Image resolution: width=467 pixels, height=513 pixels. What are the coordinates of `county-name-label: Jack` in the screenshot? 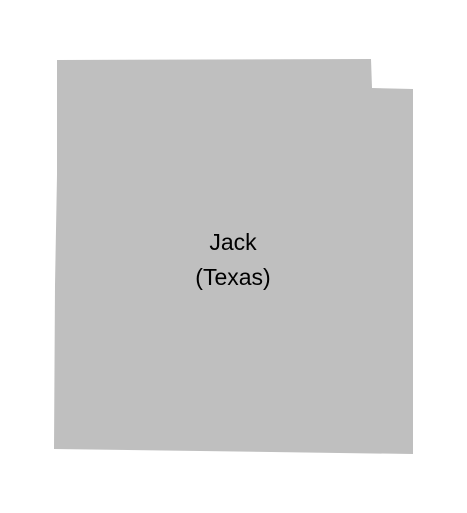 It's located at (233, 242).